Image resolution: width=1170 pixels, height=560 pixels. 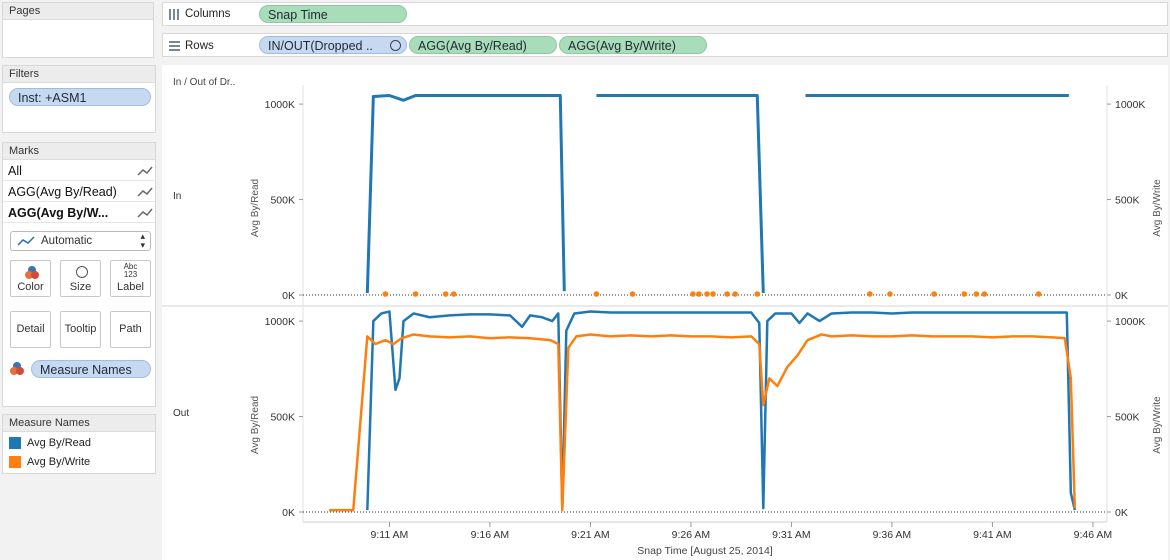 I want to click on detail-button: Detail, so click(x=30, y=329).